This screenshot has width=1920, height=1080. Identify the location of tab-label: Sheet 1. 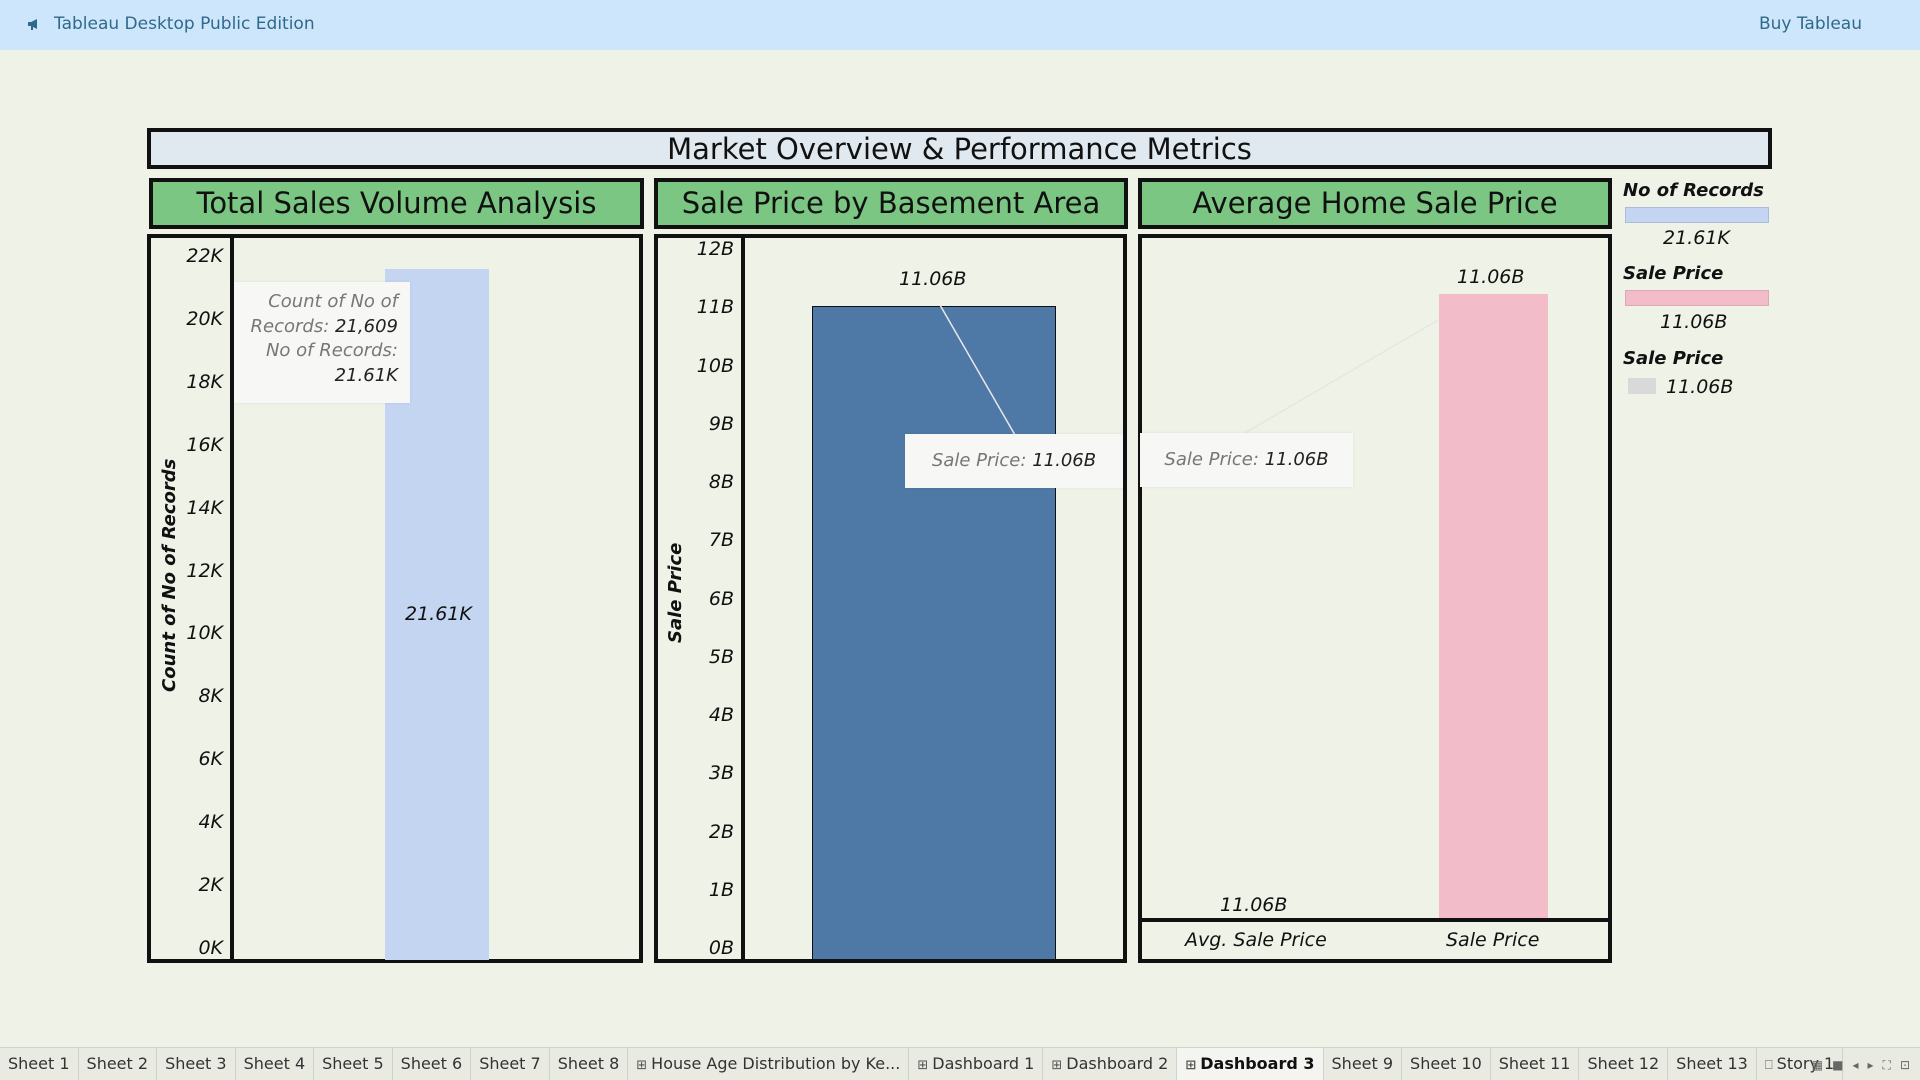
(39, 1063).